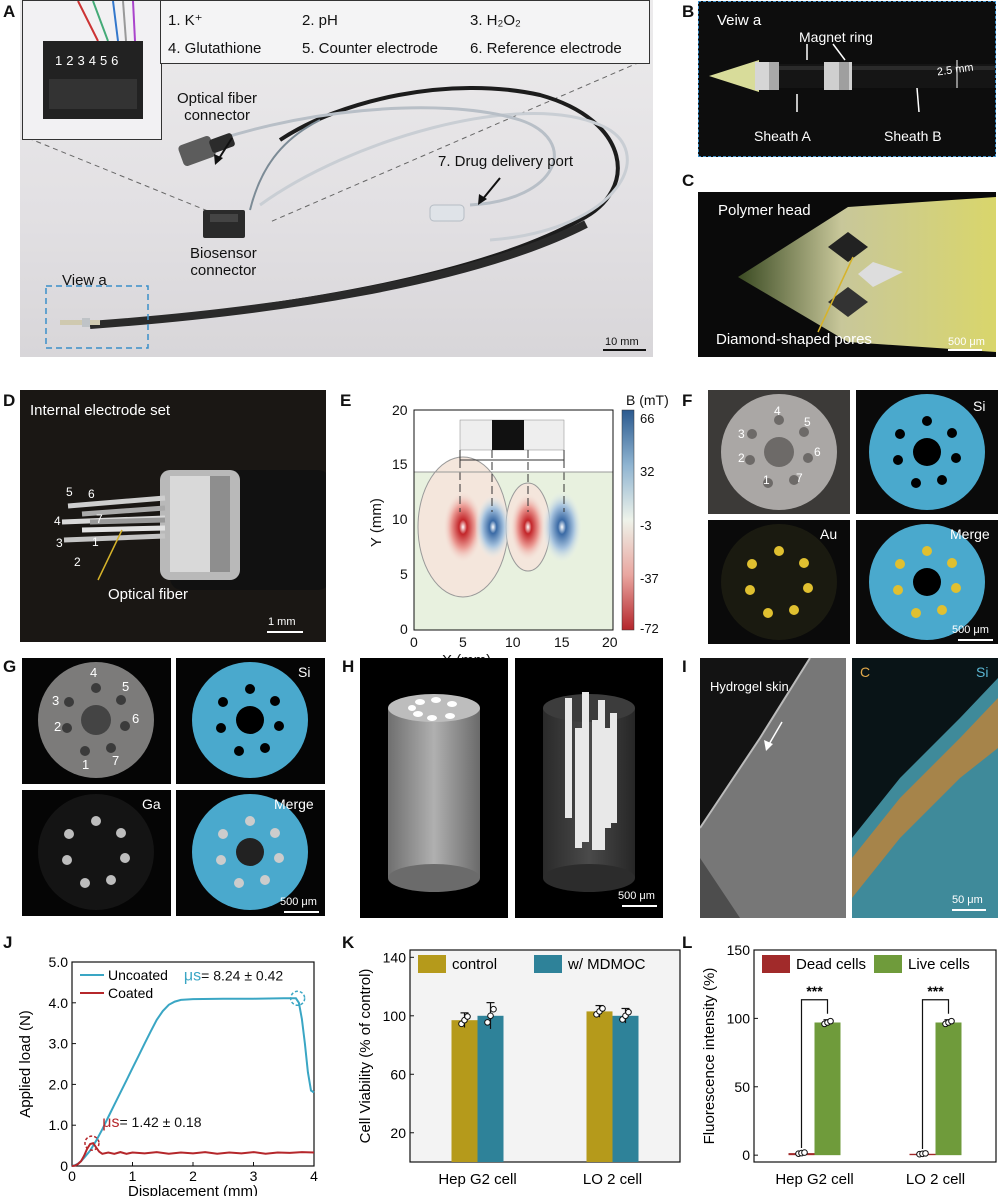 This screenshot has width=1000, height=1196. Describe the element at coordinates (348, 666) in the screenshot. I see `panel-label: H` at that location.